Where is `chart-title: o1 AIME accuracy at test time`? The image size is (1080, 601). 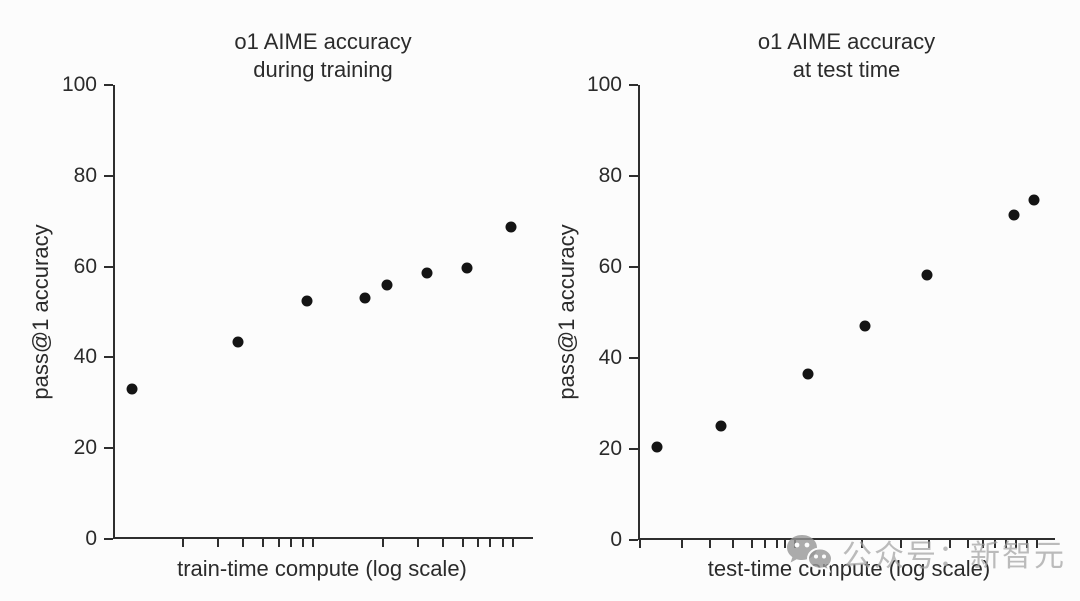 chart-title: o1 AIME accuracy at test time is located at coordinates (846, 56).